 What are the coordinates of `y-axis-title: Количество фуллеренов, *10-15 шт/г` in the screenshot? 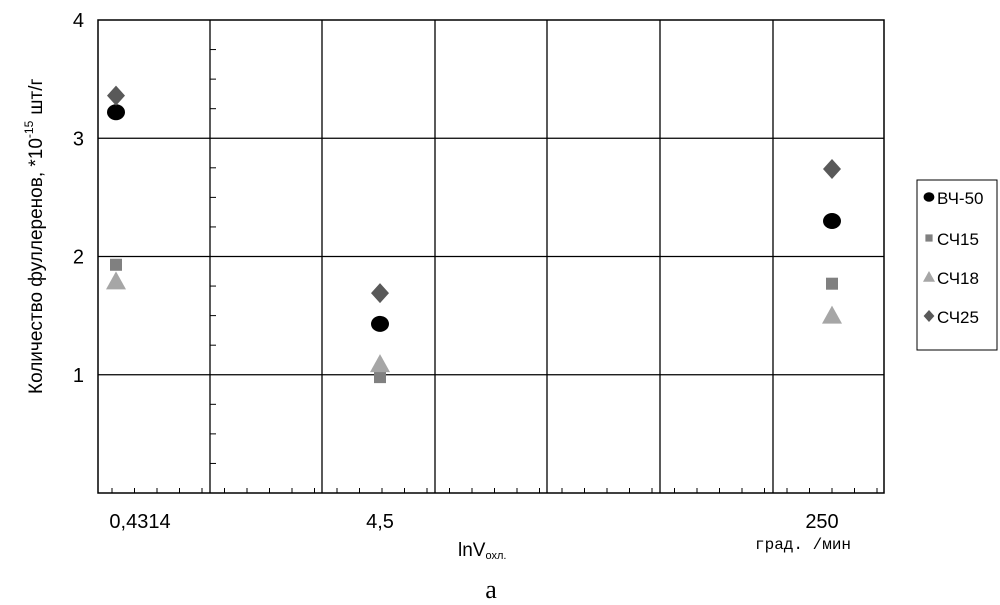 It's located at (34, 236).